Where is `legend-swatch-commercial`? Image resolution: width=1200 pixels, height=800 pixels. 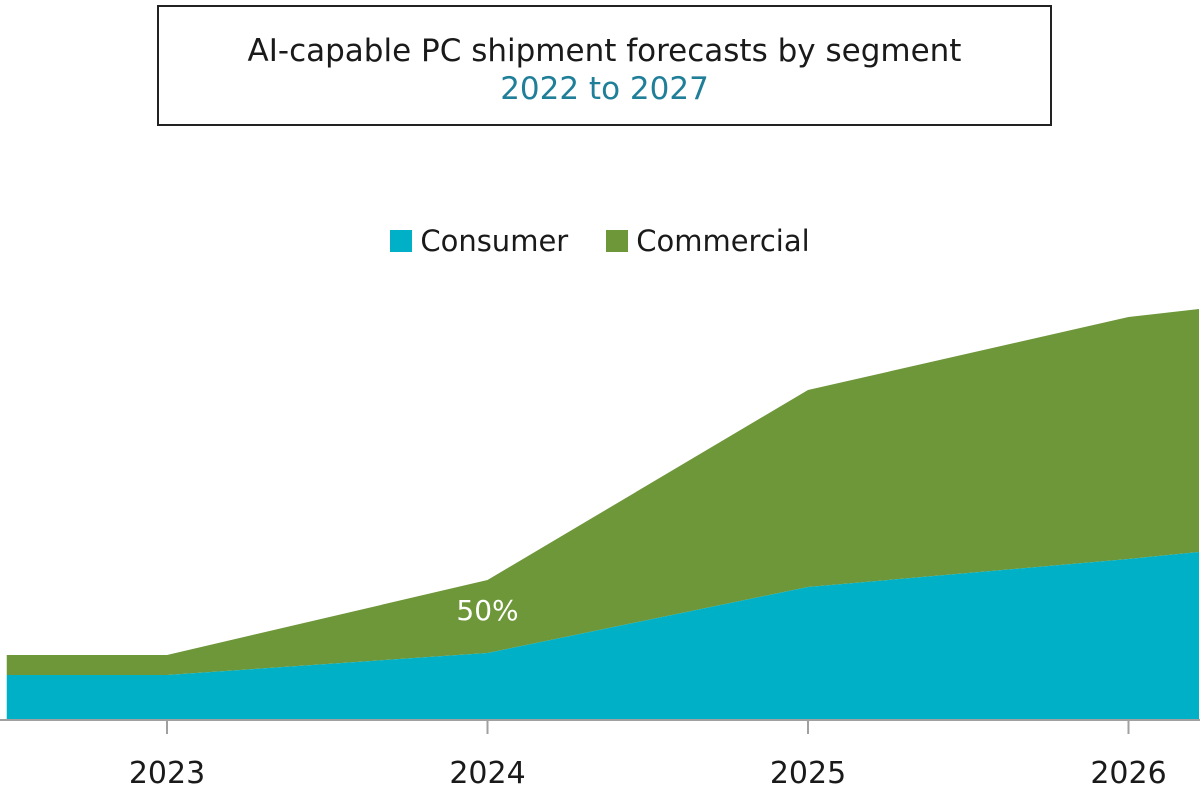 legend-swatch-commercial is located at coordinates (617, 241).